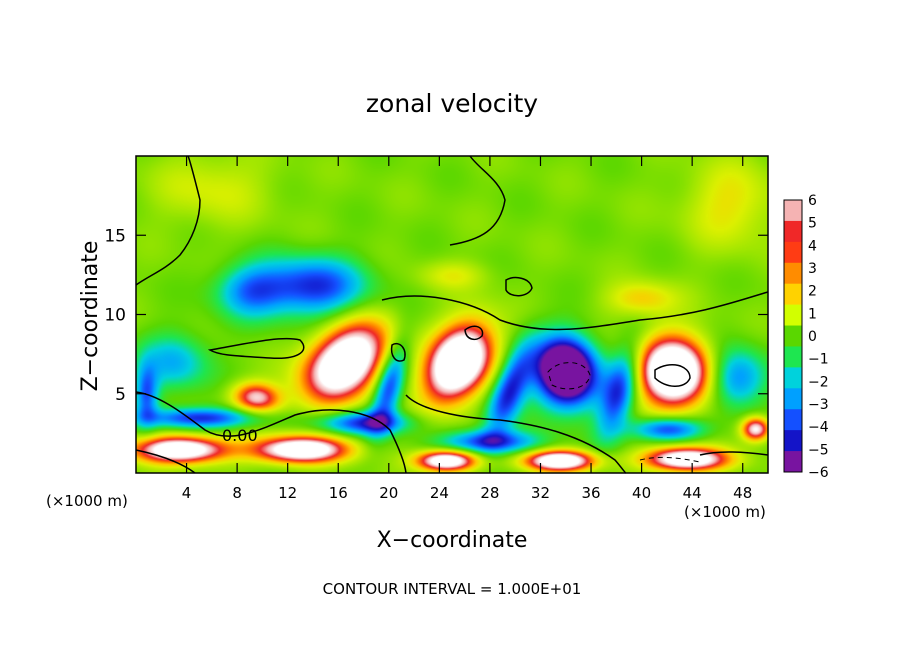  What do you see at coordinates (692, 493) in the screenshot?
I see `x-tick-label: 44` at bounding box center [692, 493].